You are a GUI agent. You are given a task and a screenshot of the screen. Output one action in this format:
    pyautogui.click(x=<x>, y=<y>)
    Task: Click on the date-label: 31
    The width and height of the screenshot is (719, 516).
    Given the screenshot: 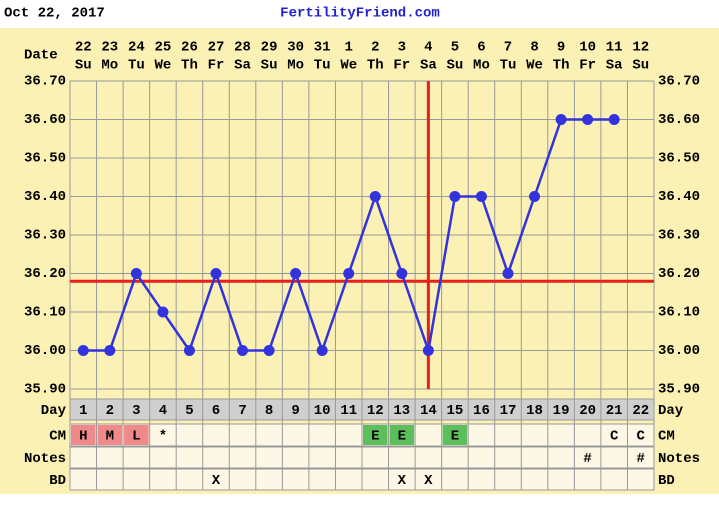 What is the action you would take?
    pyautogui.click(x=322, y=48)
    